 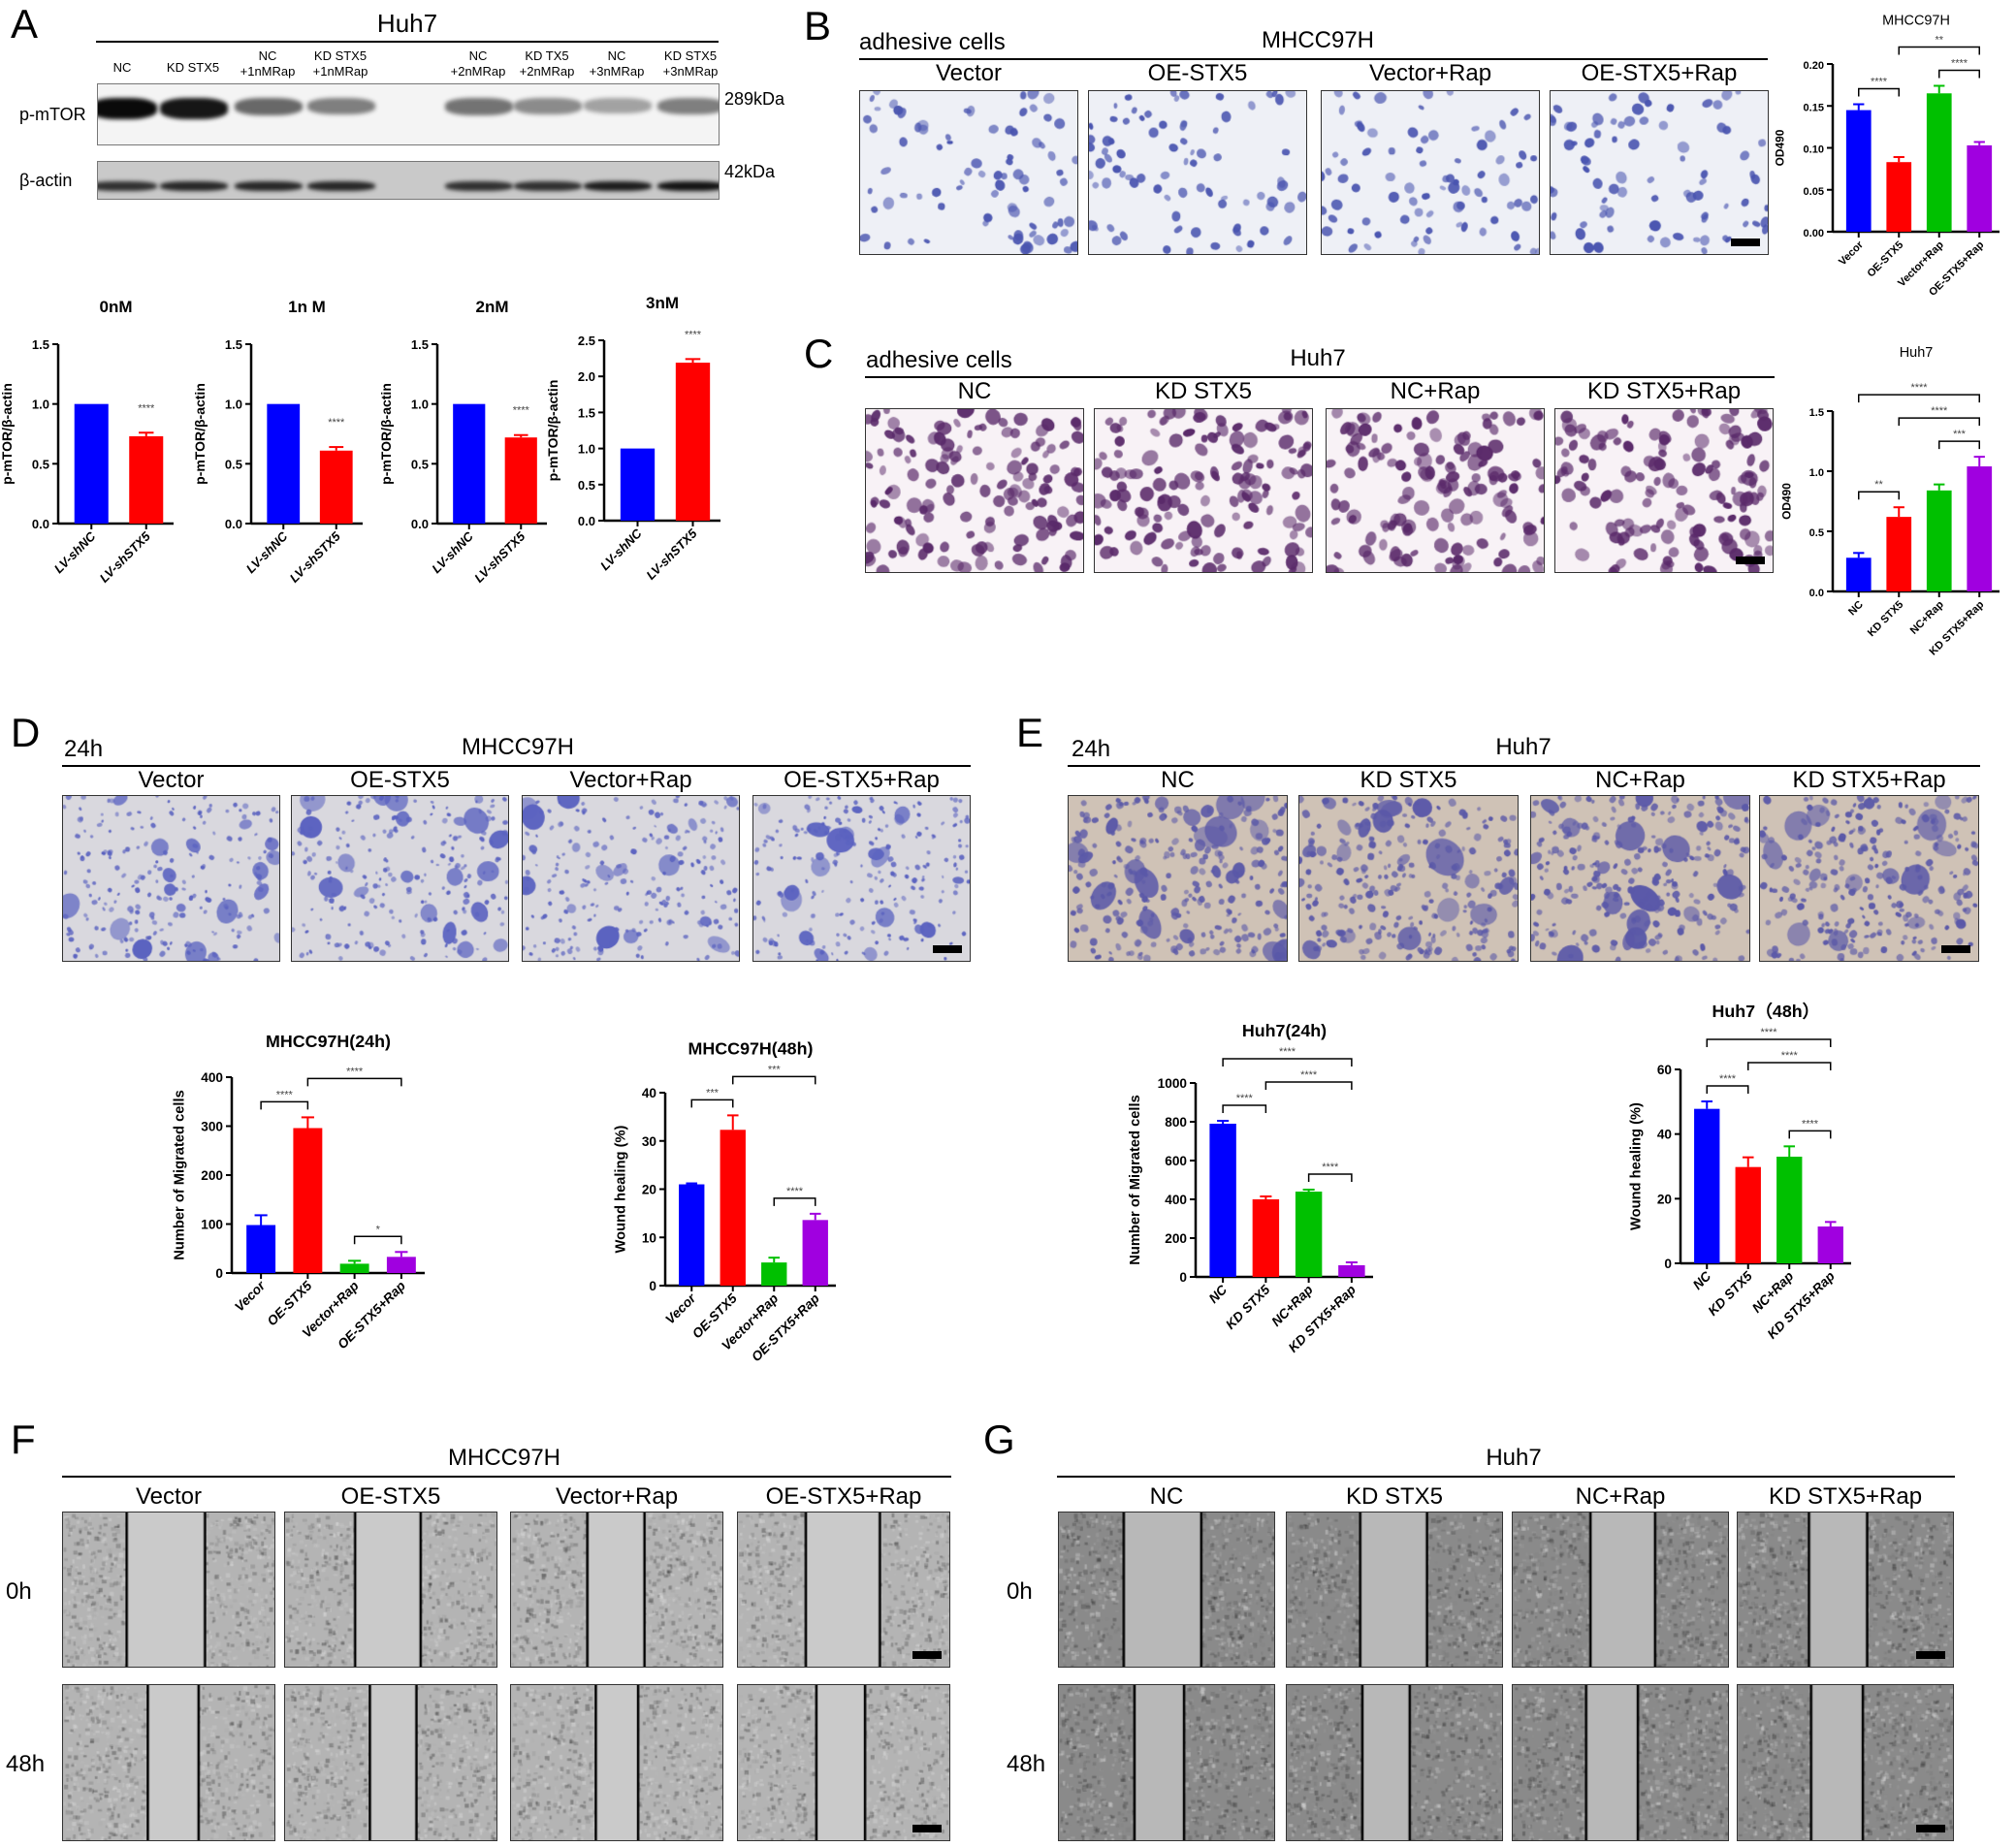 I want to click on lane-label: KD STX5, so click(x=193, y=67).